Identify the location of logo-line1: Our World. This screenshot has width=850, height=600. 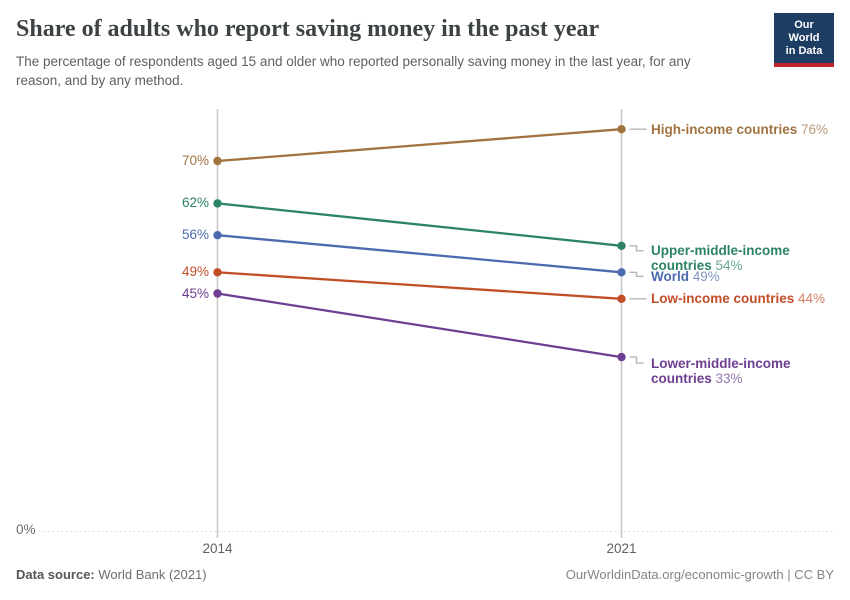
(804, 31).